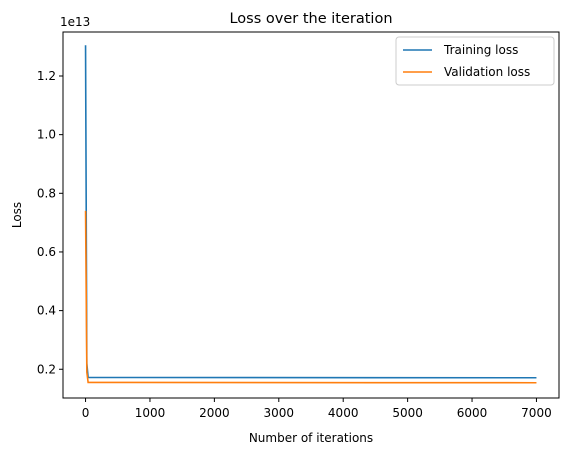 Image resolution: width=567 pixels, height=455 pixels. I want to click on y-axis-label: Loss, so click(17, 215).